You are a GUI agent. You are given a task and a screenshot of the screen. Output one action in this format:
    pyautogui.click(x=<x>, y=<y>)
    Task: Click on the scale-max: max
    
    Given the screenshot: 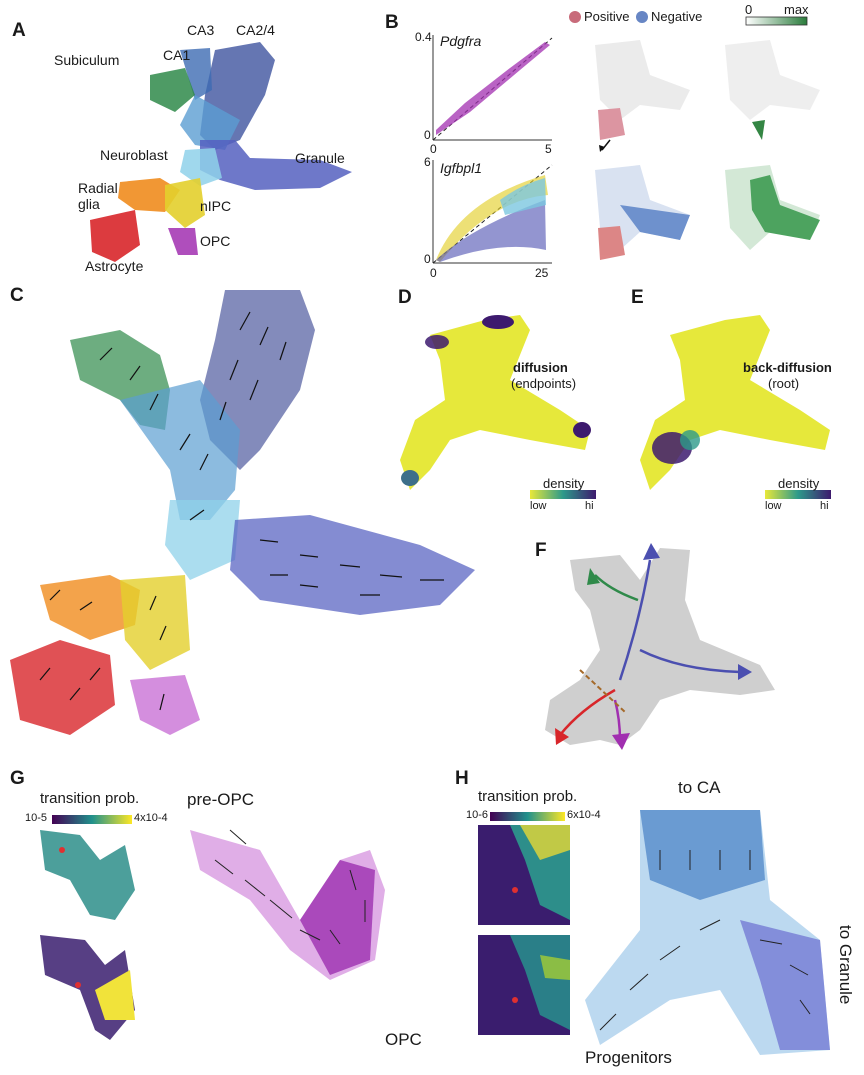 What is the action you would take?
    pyautogui.click(x=796, y=9)
    